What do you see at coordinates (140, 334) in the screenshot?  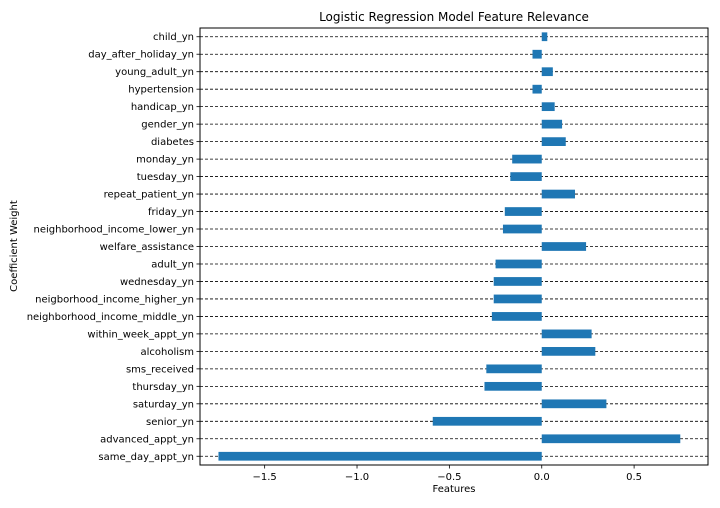 I see `y-tick-label: within_week_appt_yn` at bounding box center [140, 334].